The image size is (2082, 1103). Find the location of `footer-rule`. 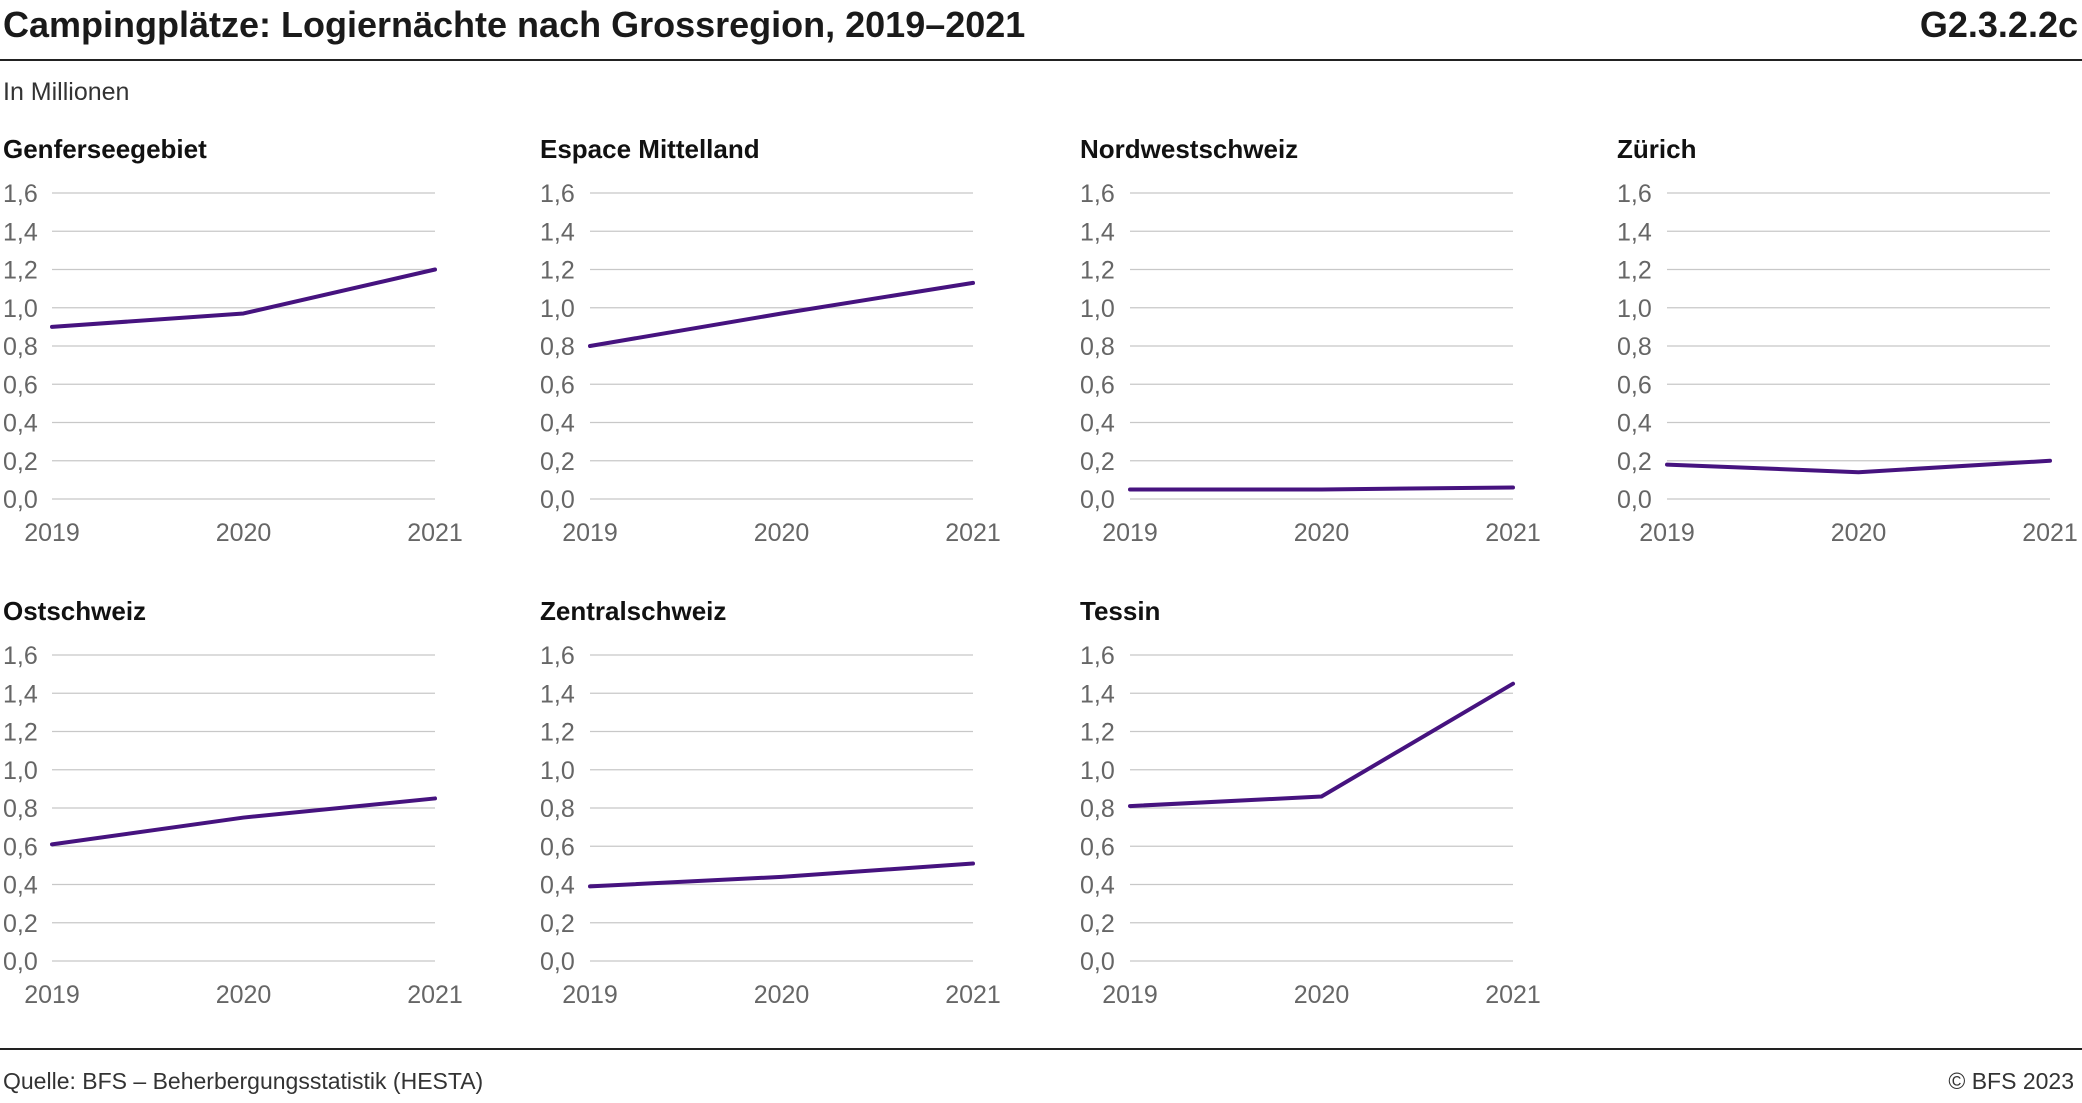

footer-rule is located at coordinates (1041, 1049).